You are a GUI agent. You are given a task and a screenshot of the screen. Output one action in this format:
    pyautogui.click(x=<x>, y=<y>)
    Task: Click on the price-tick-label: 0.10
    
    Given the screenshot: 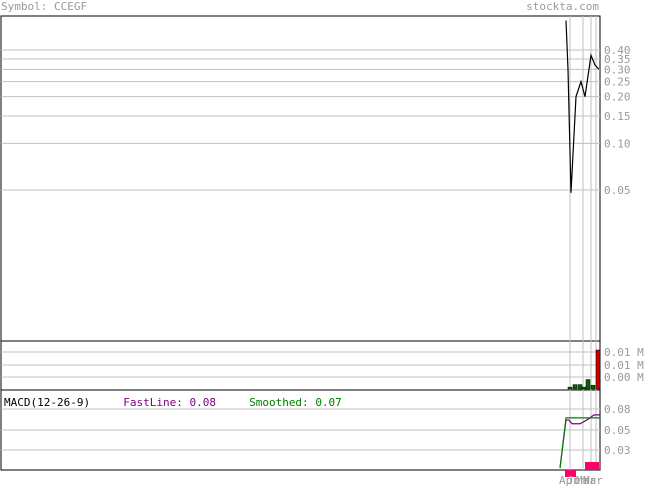 What is the action you would take?
    pyautogui.click(x=617, y=143)
    